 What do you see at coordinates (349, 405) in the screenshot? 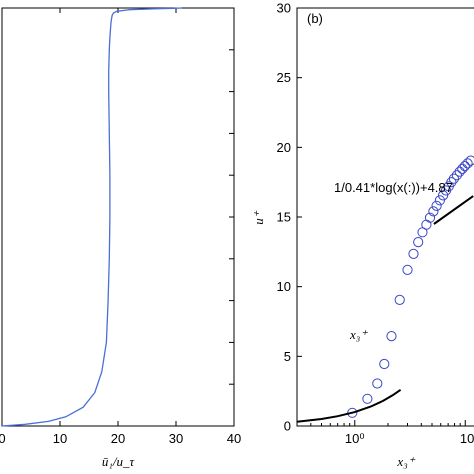
I see `viscous-sublayer-line` at bounding box center [349, 405].